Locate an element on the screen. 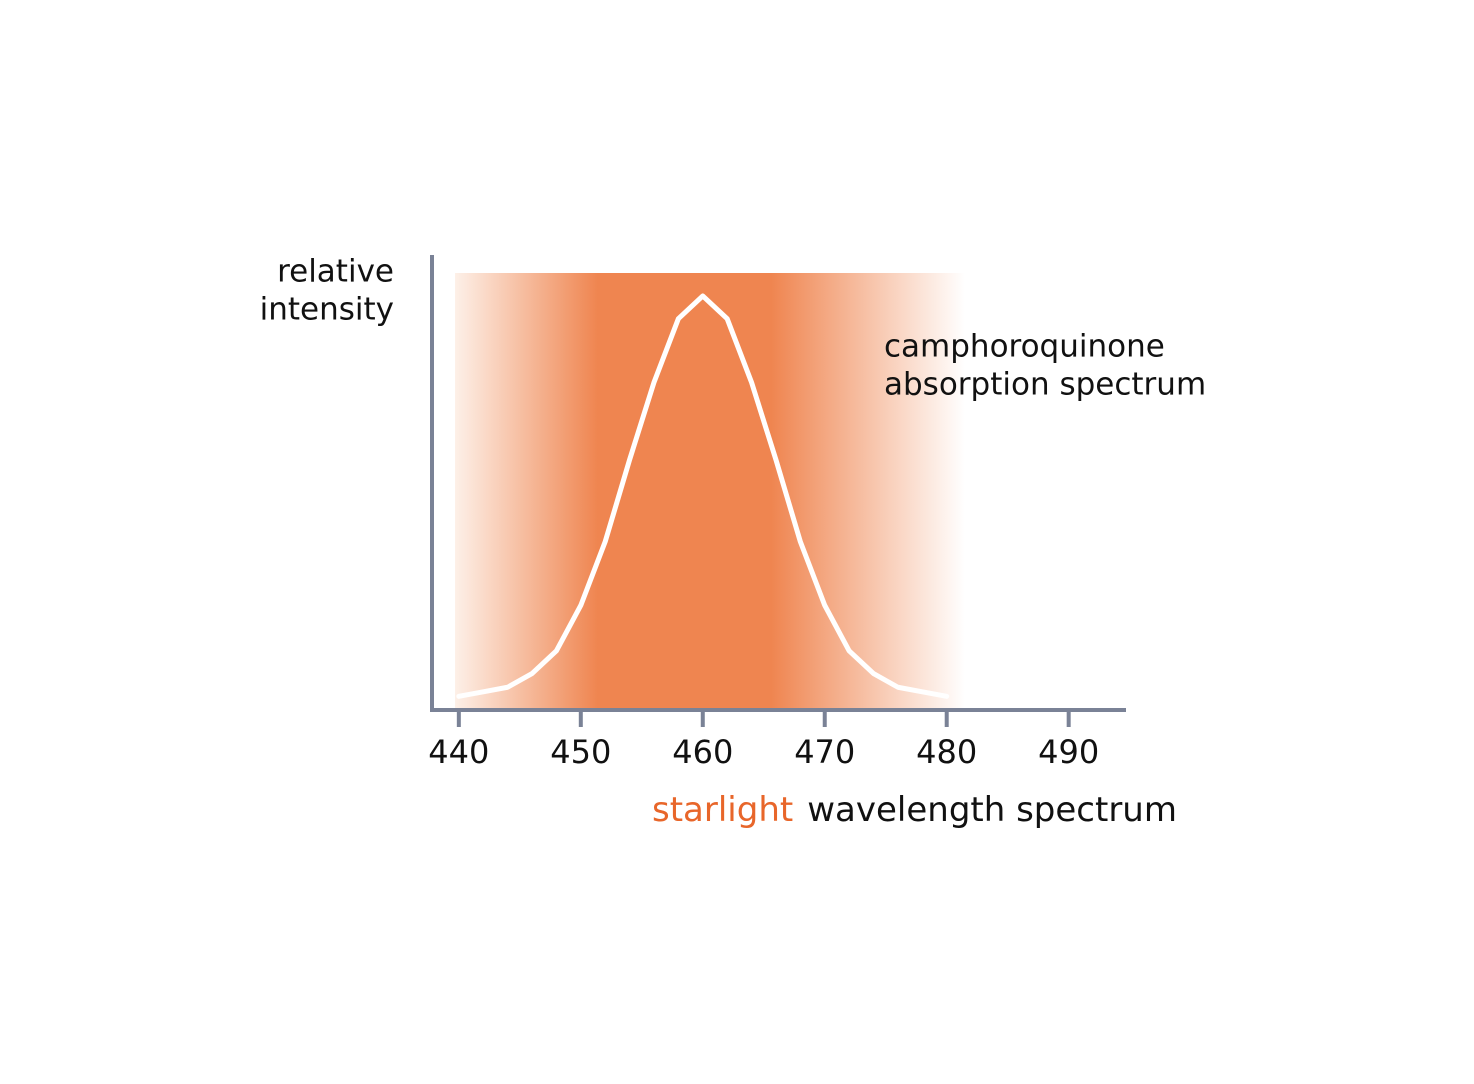  x-tick-label: 460 is located at coordinates (702, 752).